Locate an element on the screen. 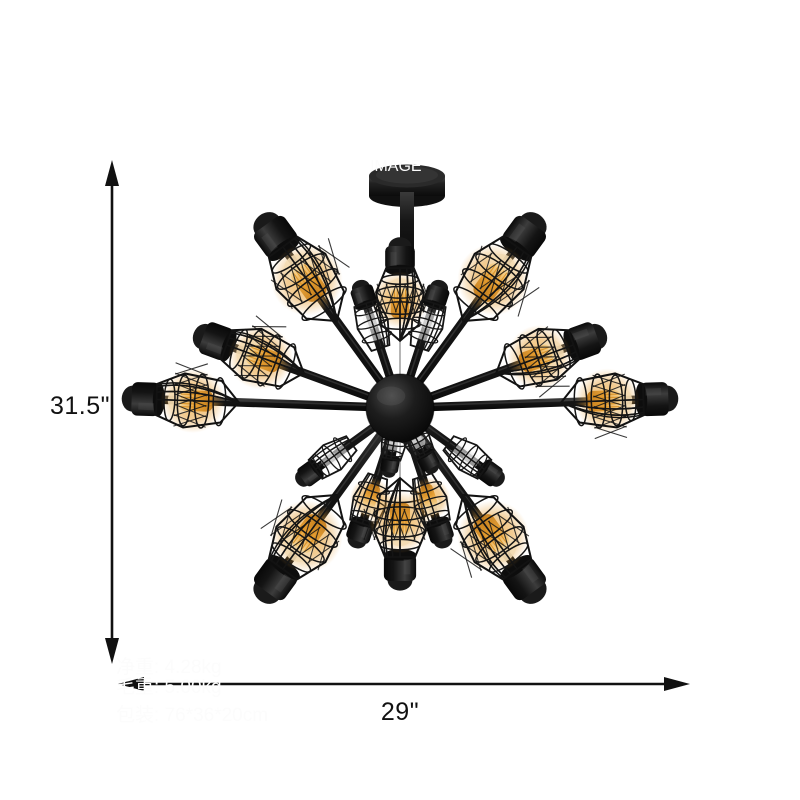 The width and height of the screenshot is (800, 800). height-dimension-arrow is located at coordinates (112, 412).